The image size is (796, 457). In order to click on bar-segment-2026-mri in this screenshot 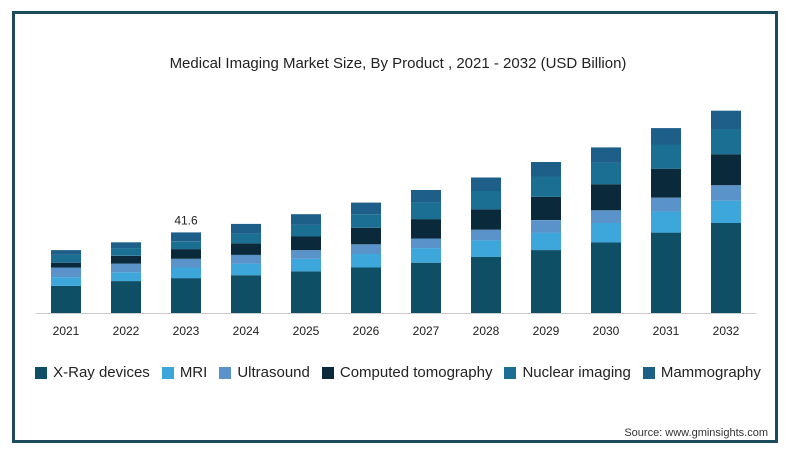, I will do `click(366, 260)`.